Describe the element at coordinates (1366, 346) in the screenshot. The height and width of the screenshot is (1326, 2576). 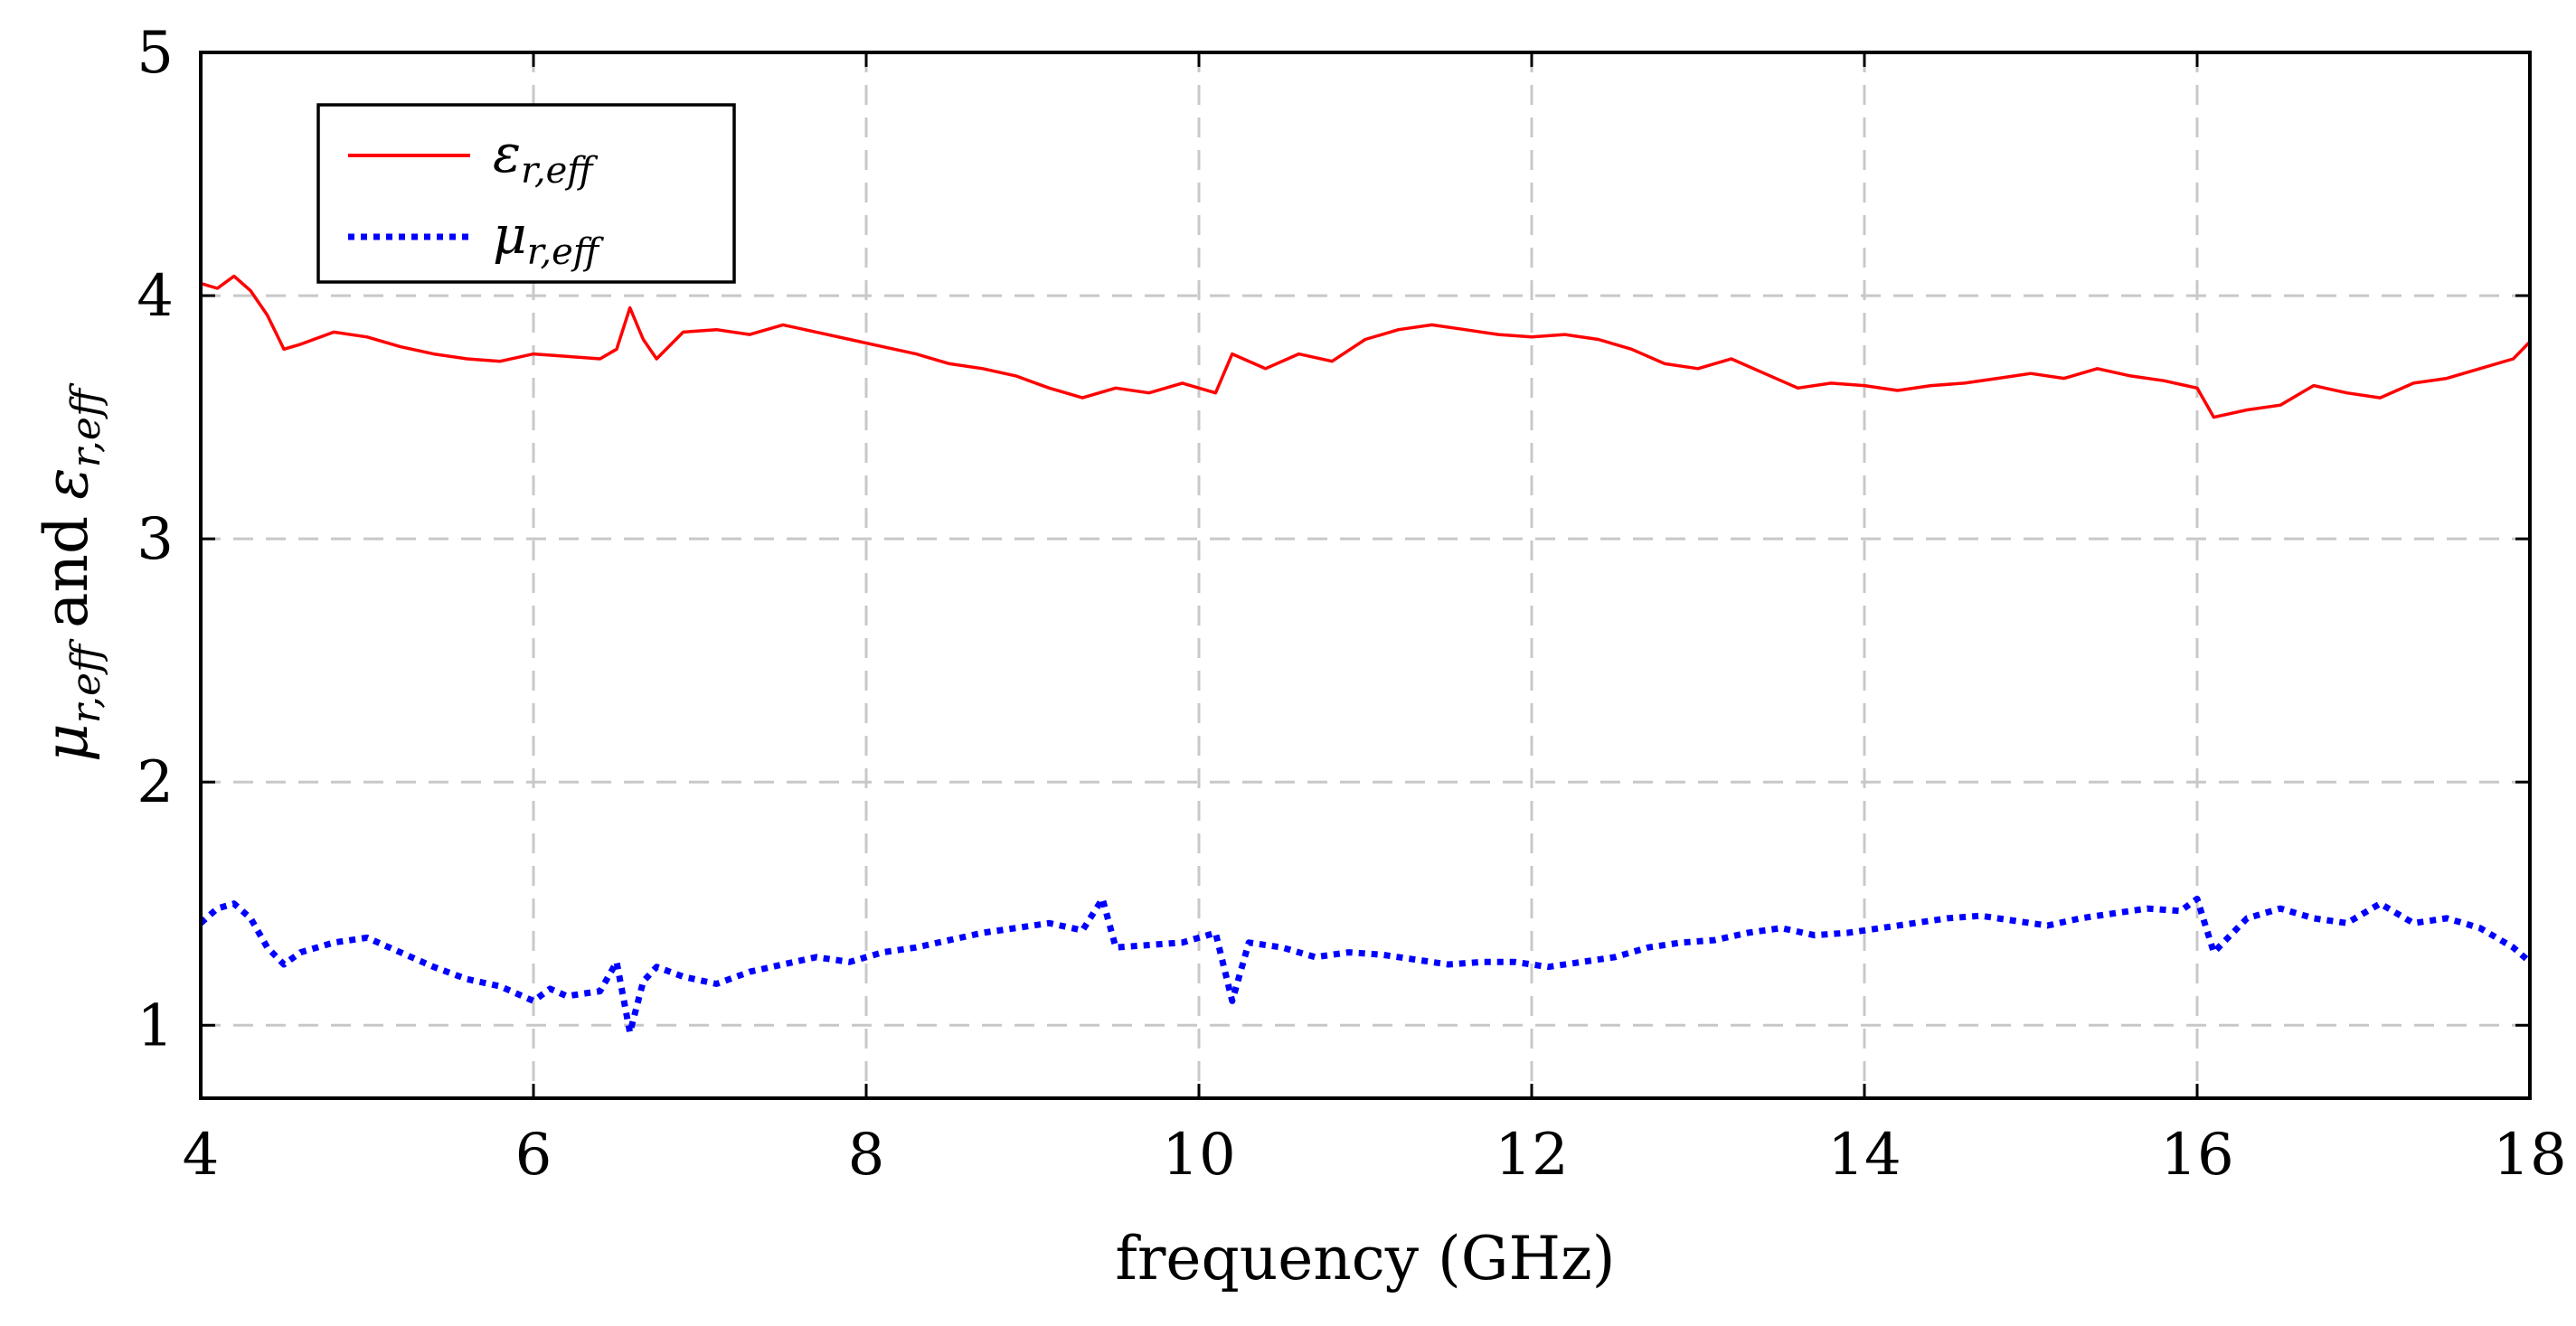
I see `series-epsilon-line` at that location.